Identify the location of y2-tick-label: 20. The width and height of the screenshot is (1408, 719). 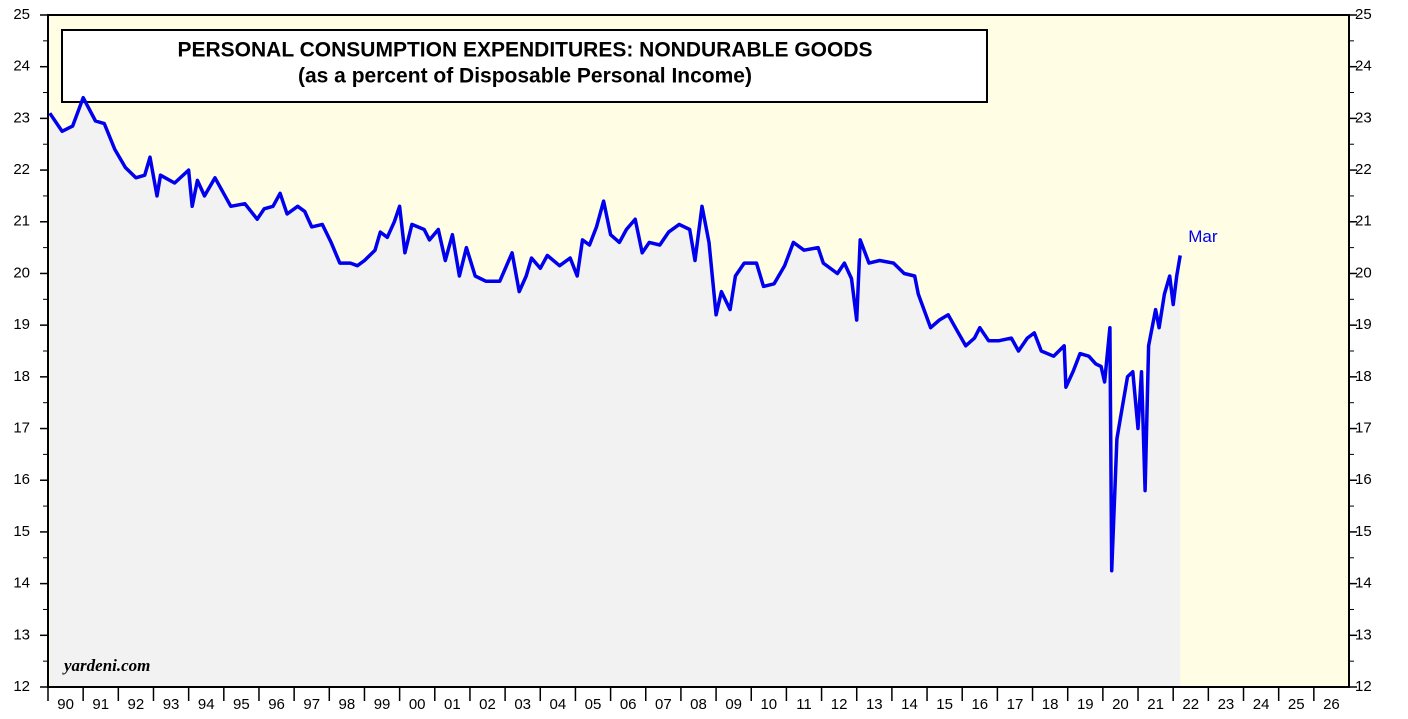
(1363, 272).